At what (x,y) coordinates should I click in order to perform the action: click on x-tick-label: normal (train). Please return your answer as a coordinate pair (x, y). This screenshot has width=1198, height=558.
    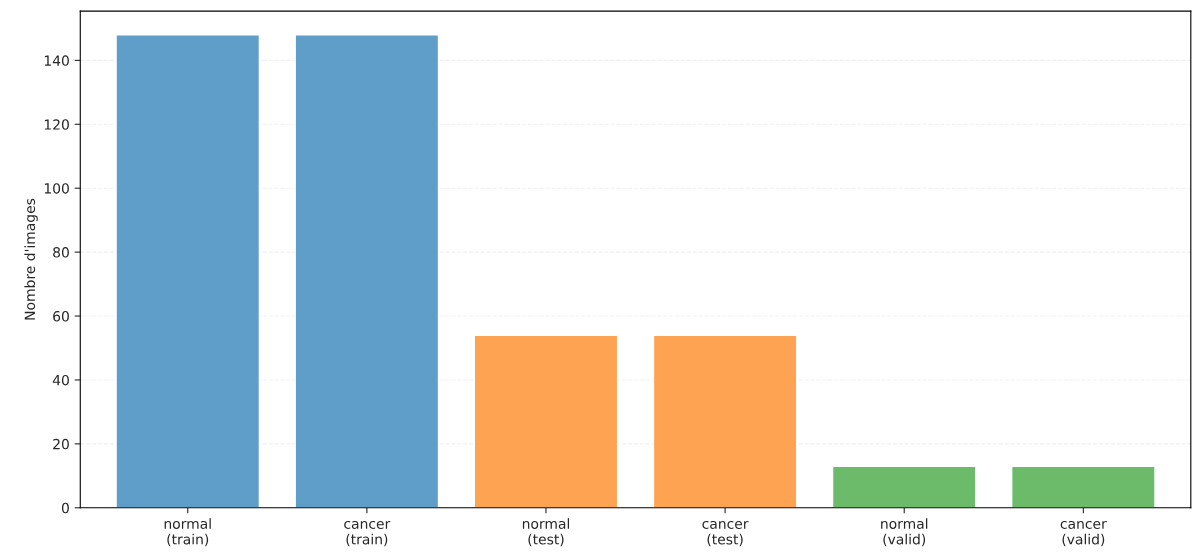
    Looking at the image, I should click on (187, 532).